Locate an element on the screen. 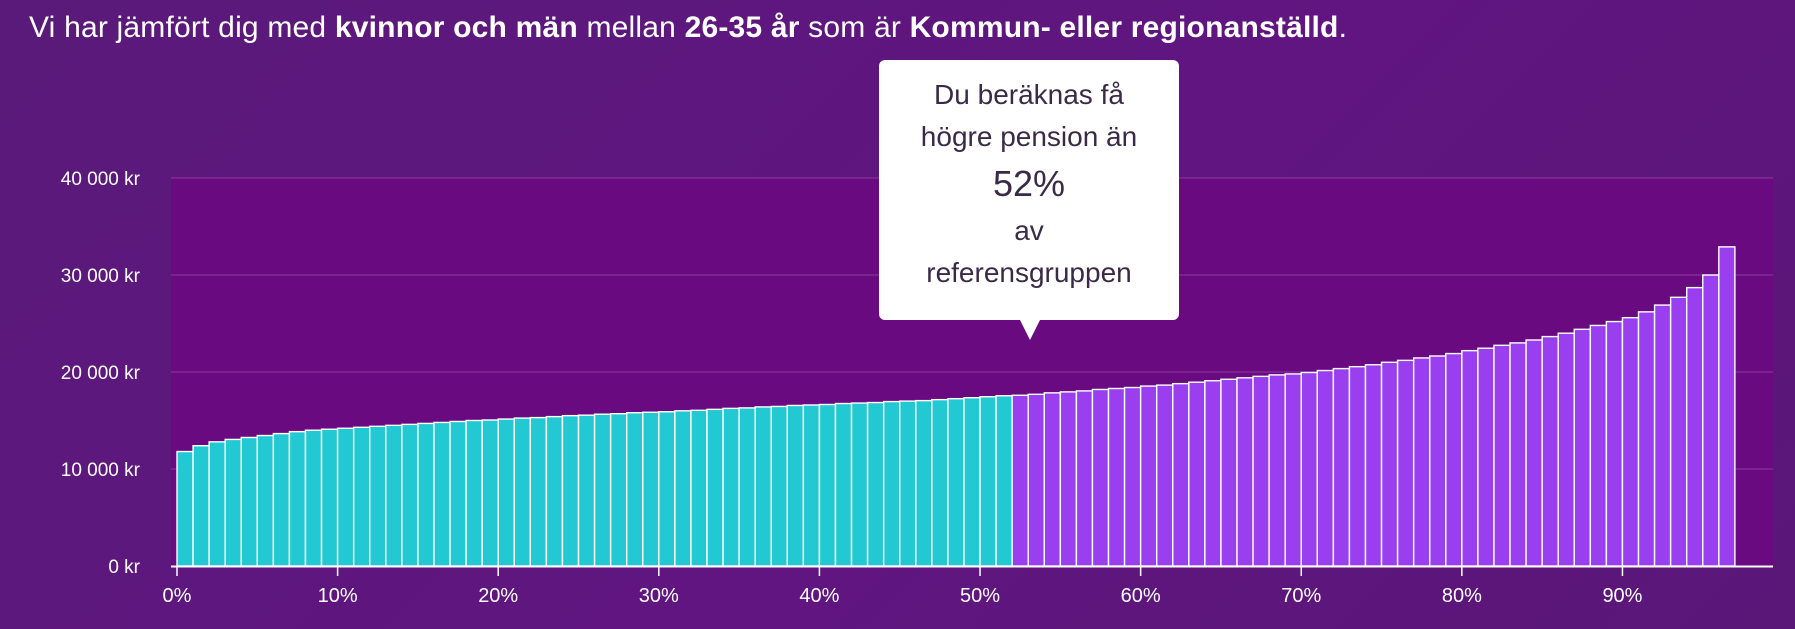  y-tick-label: 20 000 kr is located at coordinates (101, 373).